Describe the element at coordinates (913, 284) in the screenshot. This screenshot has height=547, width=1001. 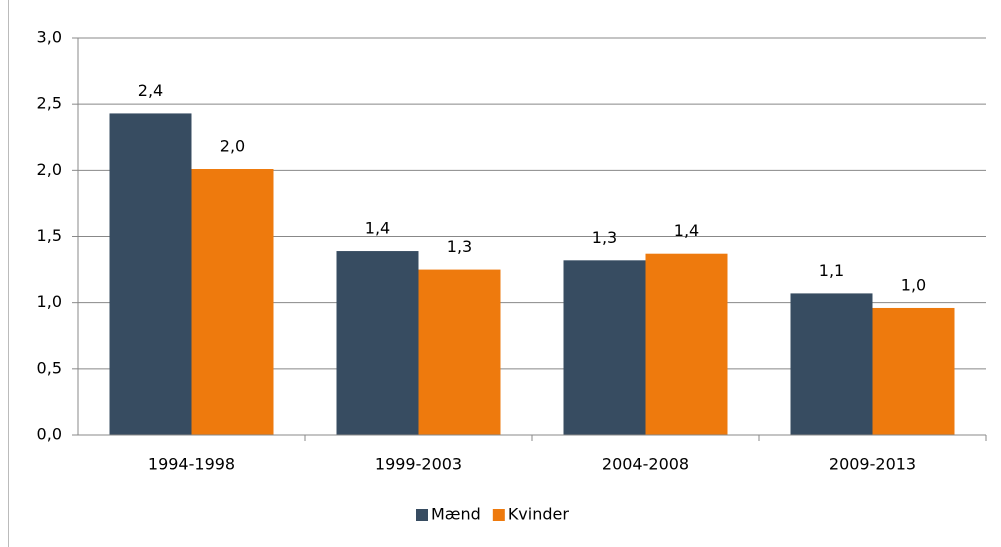
I see `value-label: 1,0` at that location.